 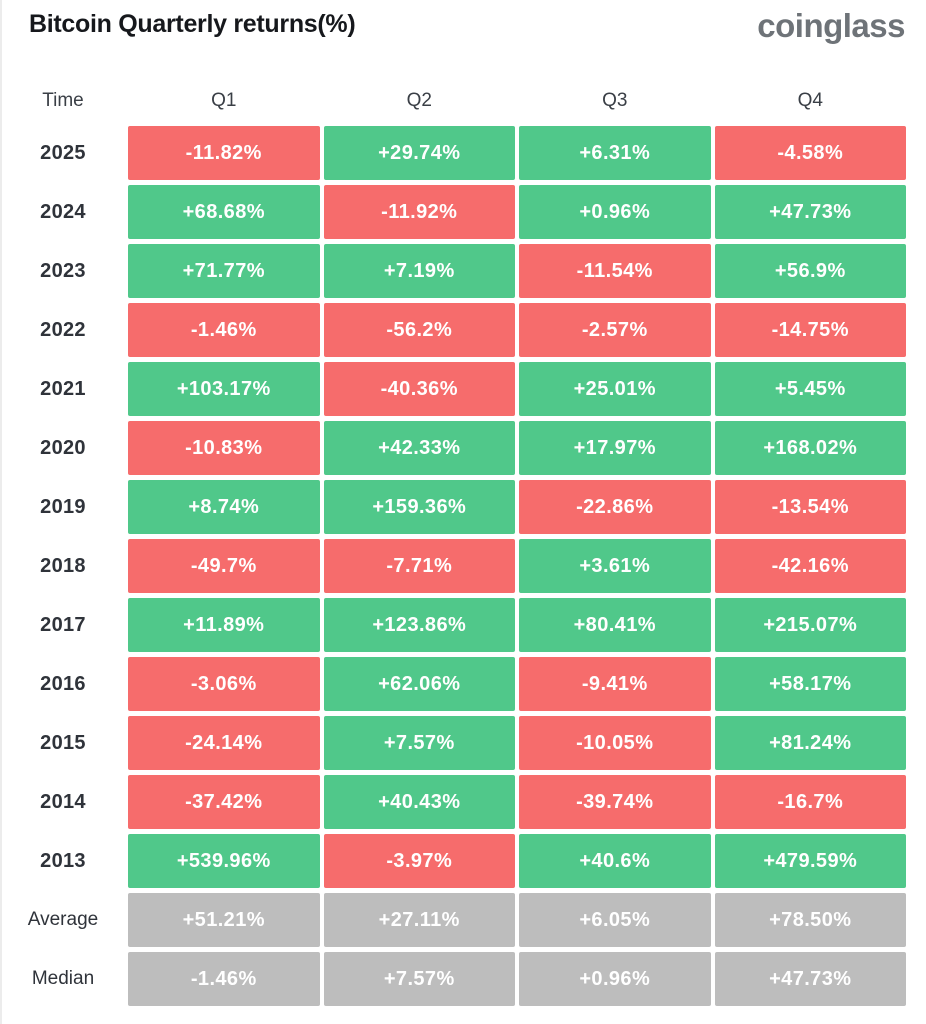 I want to click on return-cell: +7.19%, so click(x=419, y=271).